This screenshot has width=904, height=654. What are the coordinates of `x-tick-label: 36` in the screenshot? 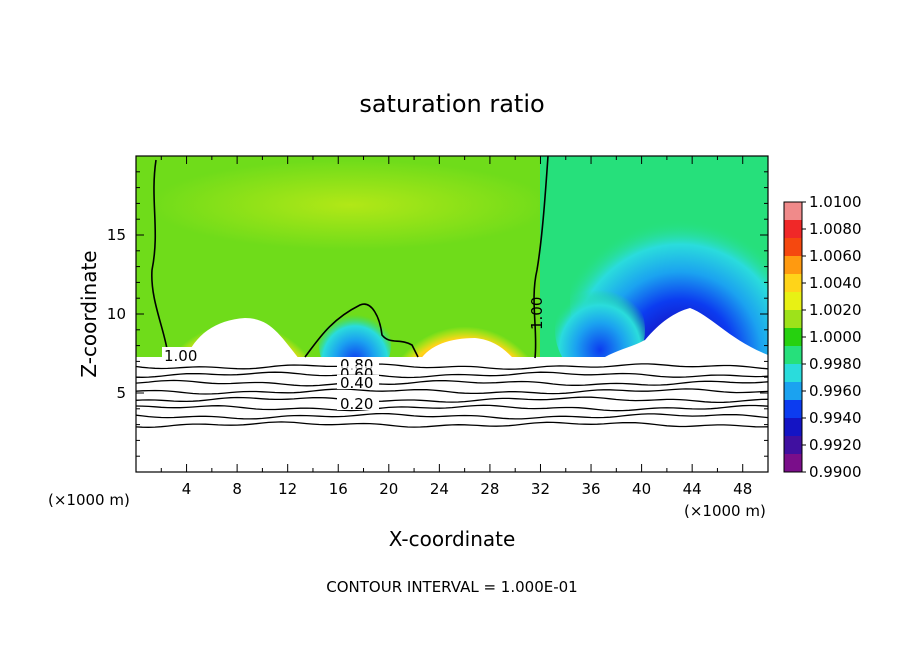 It's located at (590, 489).